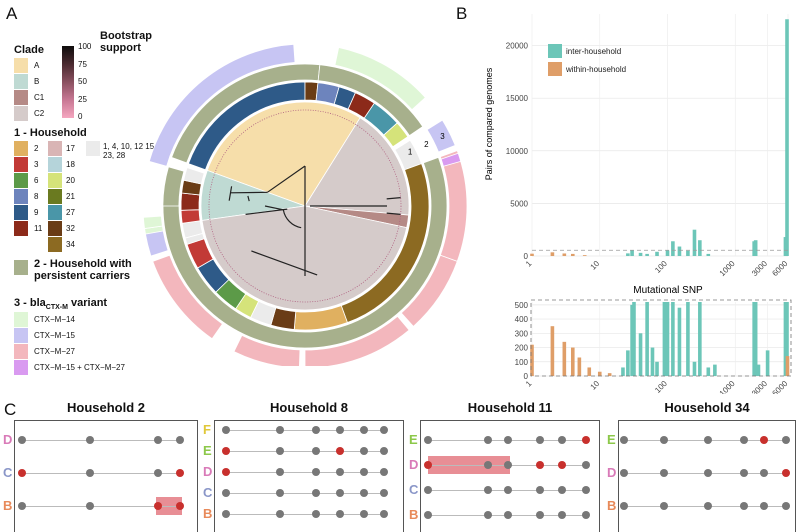  What do you see at coordinates (517, 151) in the screenshot?
I see `y-tick-label: 10000` at bounding box center [517, 151].